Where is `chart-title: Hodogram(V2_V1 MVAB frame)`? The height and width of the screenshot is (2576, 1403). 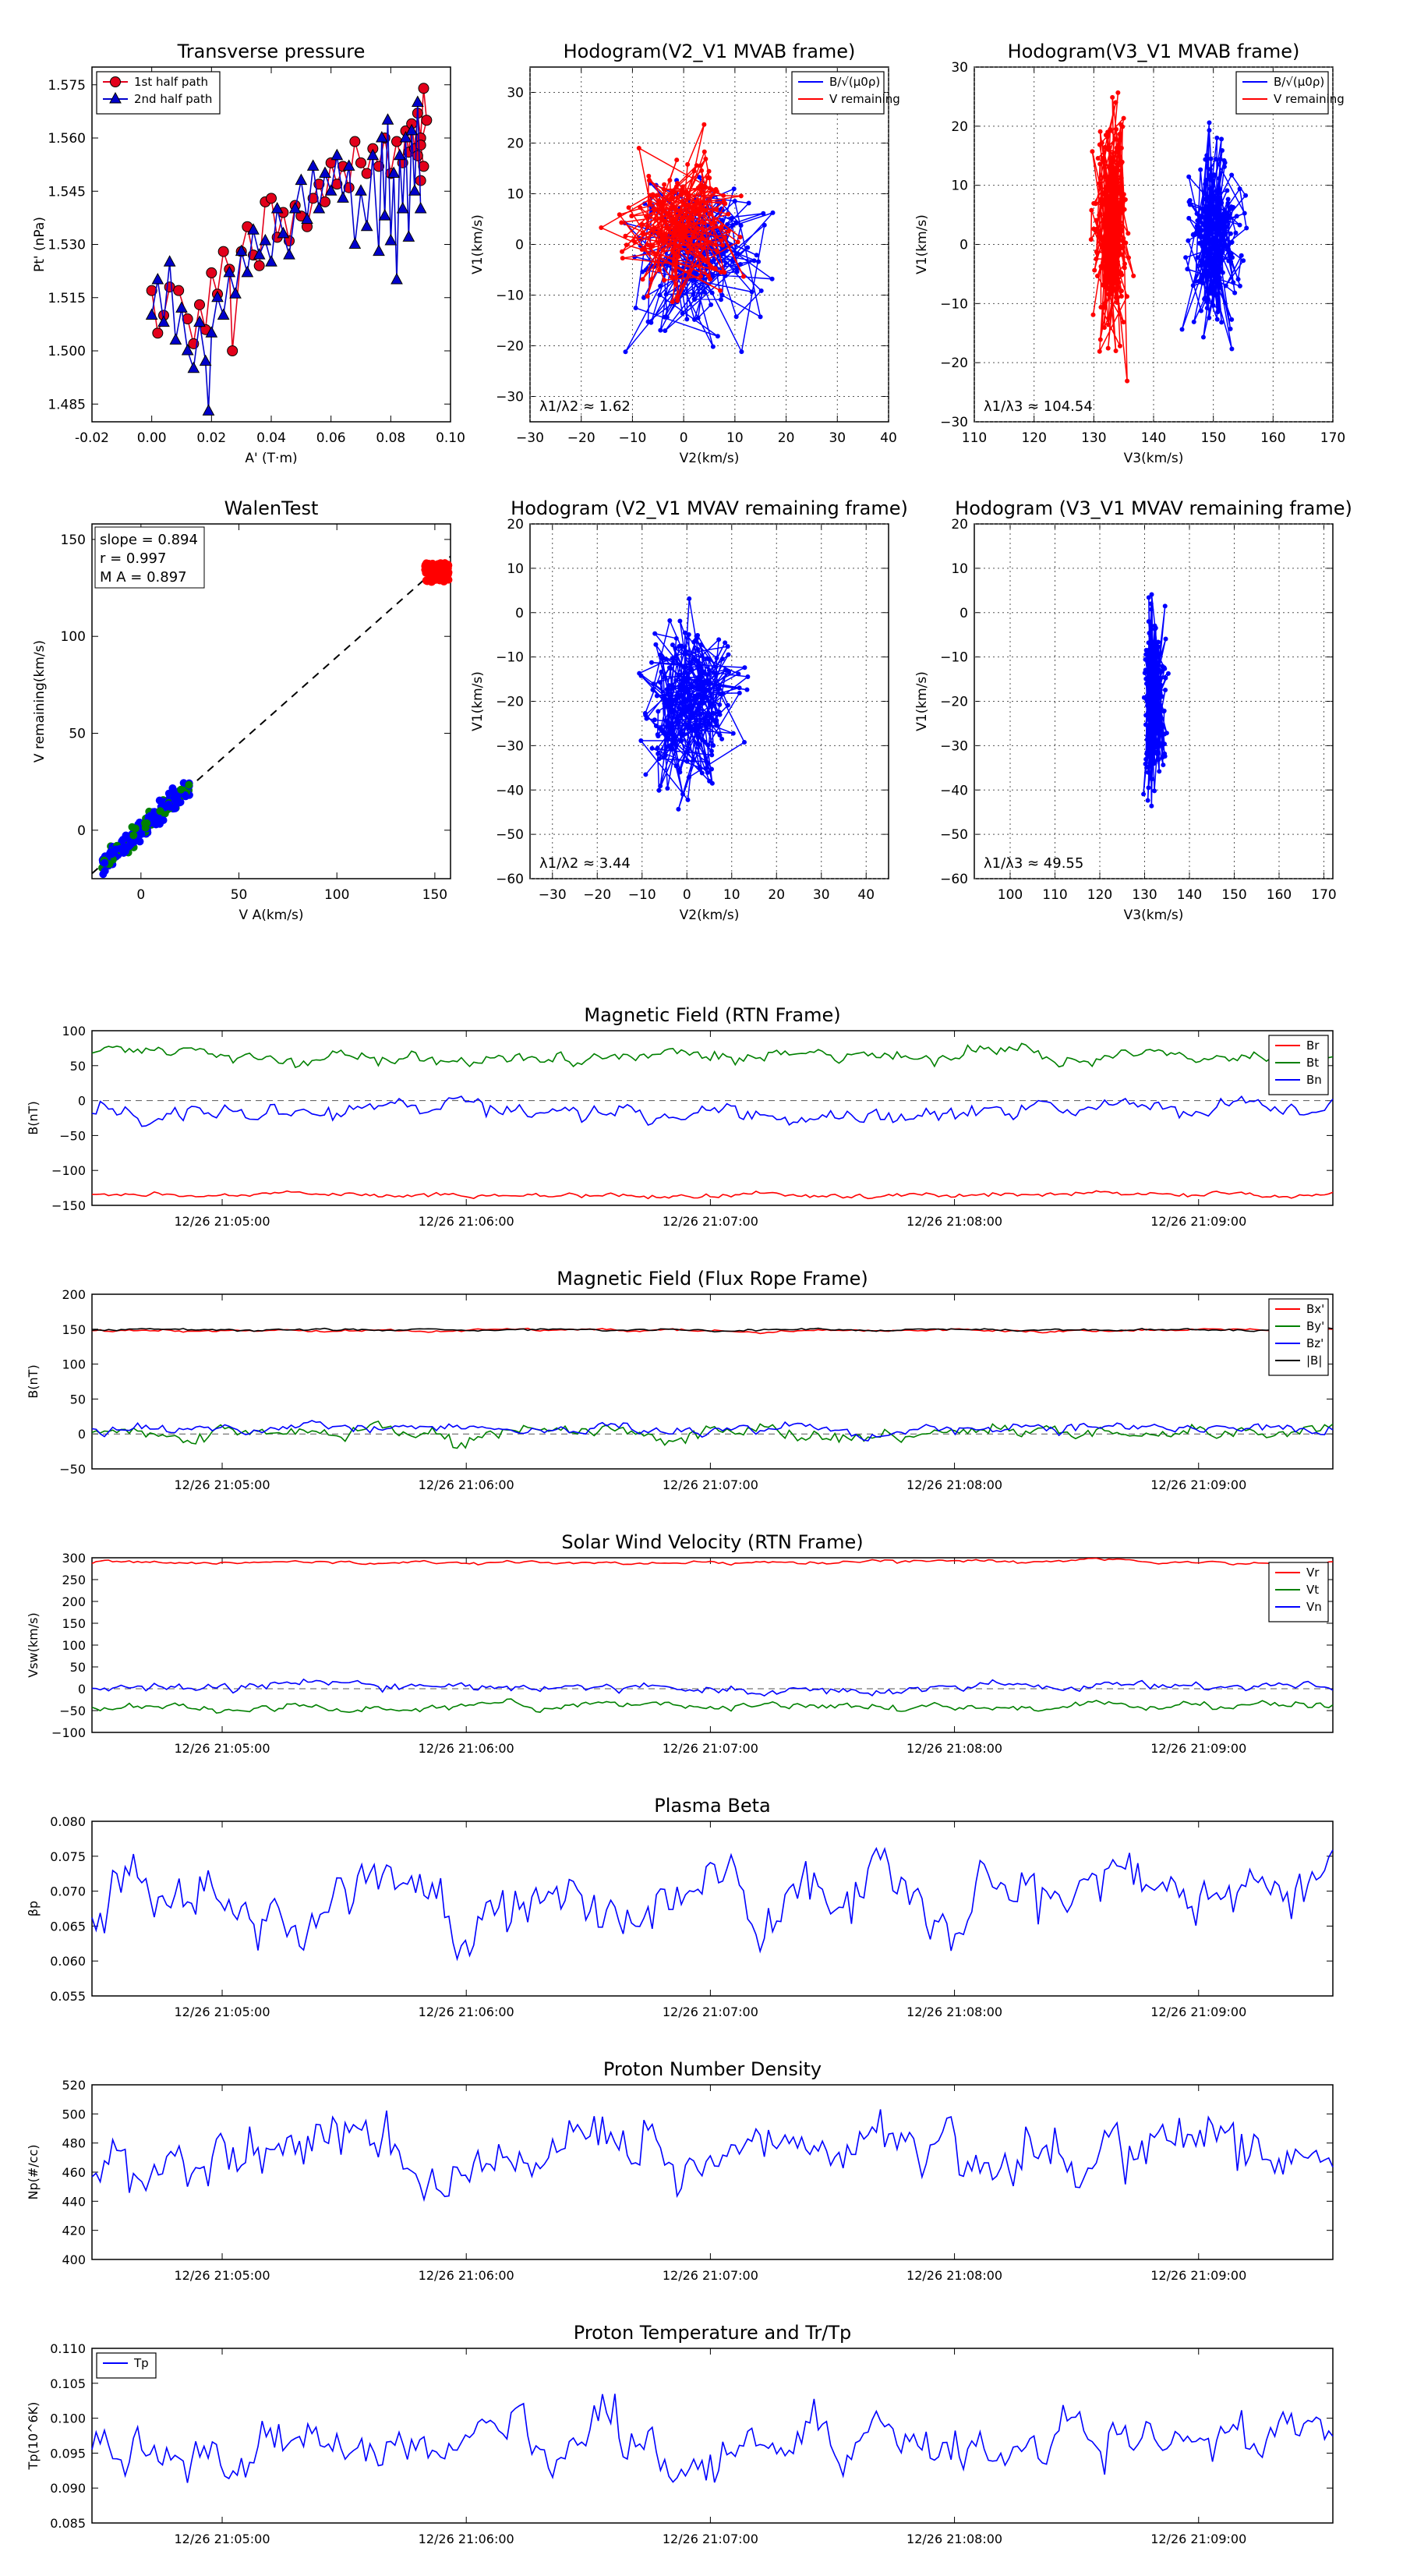
chart-title: Hodogram(V2_V1 MVAB frame) is located at coordinates (710, 51).